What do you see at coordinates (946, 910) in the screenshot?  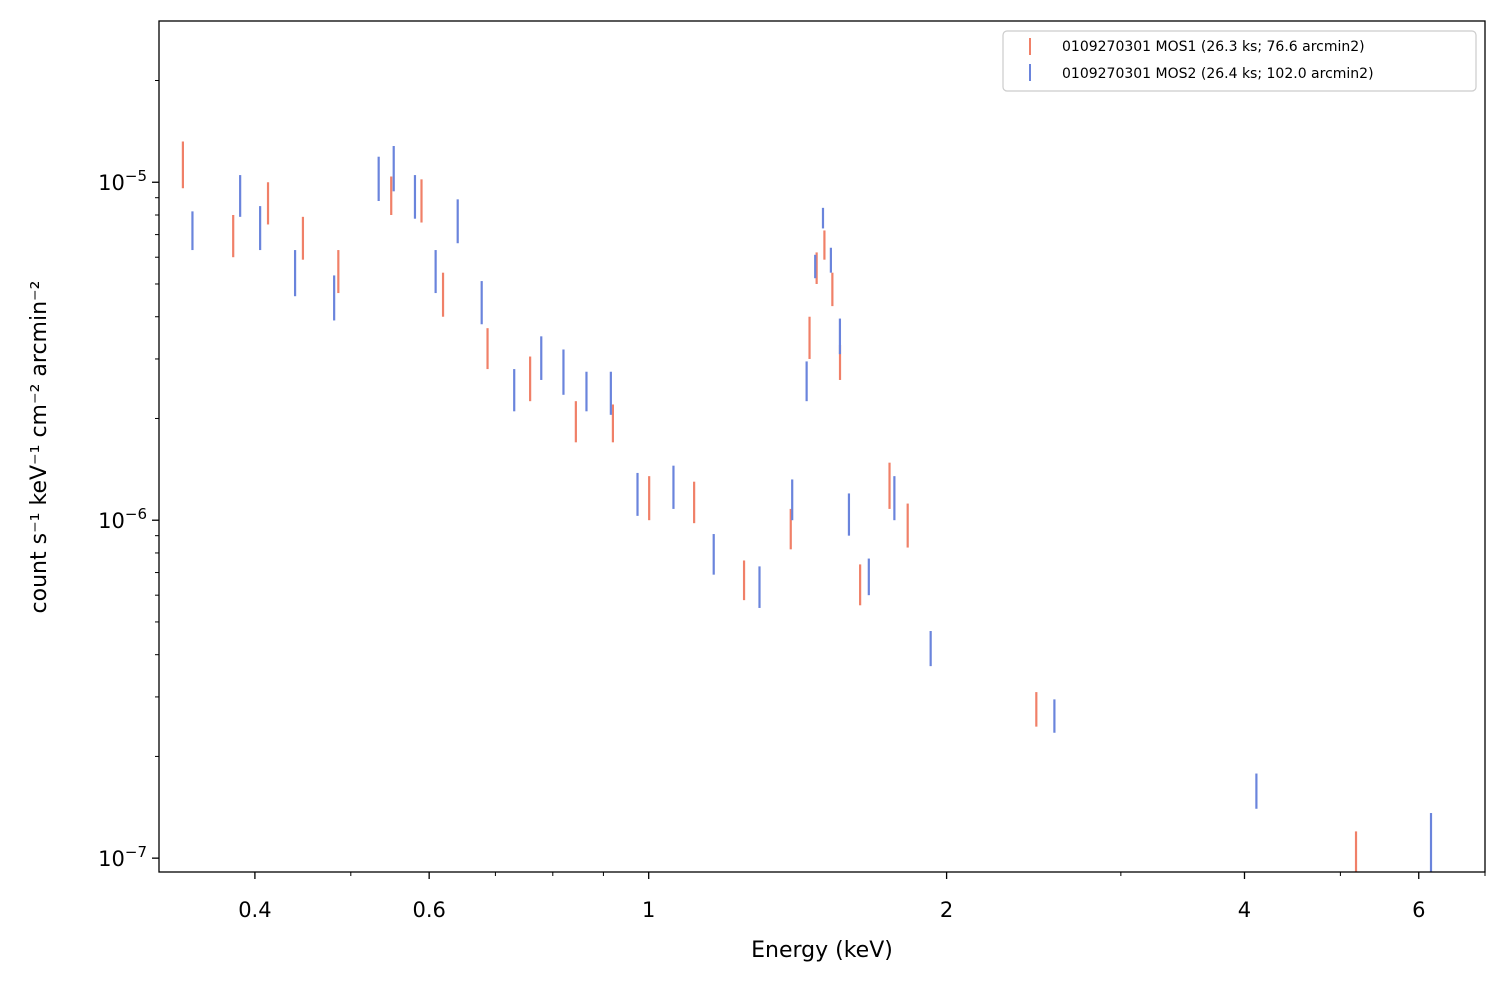 I see `x-tick-label: 2` at bounding box center [946, 910].